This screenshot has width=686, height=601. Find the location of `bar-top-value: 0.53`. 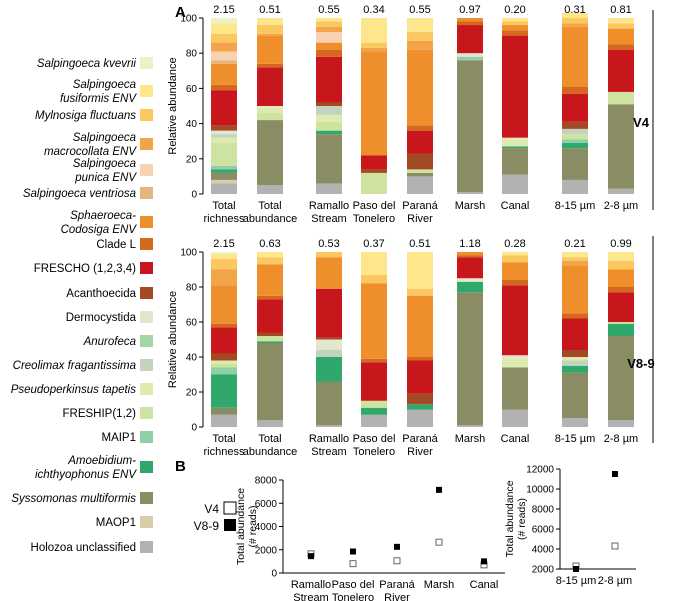

bar-top-value: 0.53 is located at coordinates (328, 244).